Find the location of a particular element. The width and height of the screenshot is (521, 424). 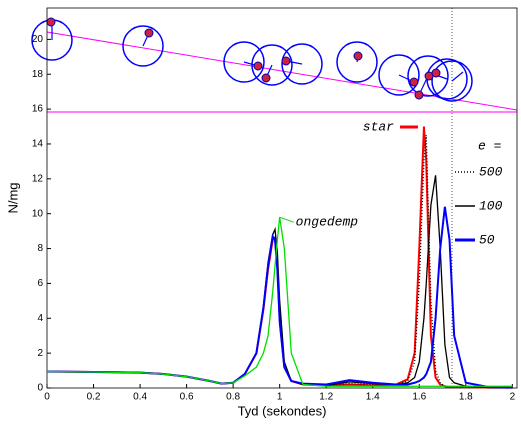

x-tick-label: 0.2 is located at coordinates (94, 397).